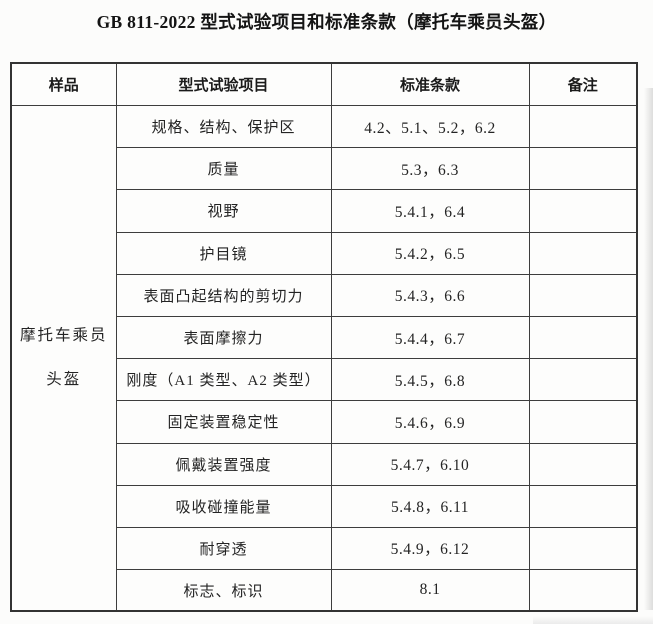 This screenshot has height=624, width=653. I want to click on test-item-cell: 质量, so click(223, 169).